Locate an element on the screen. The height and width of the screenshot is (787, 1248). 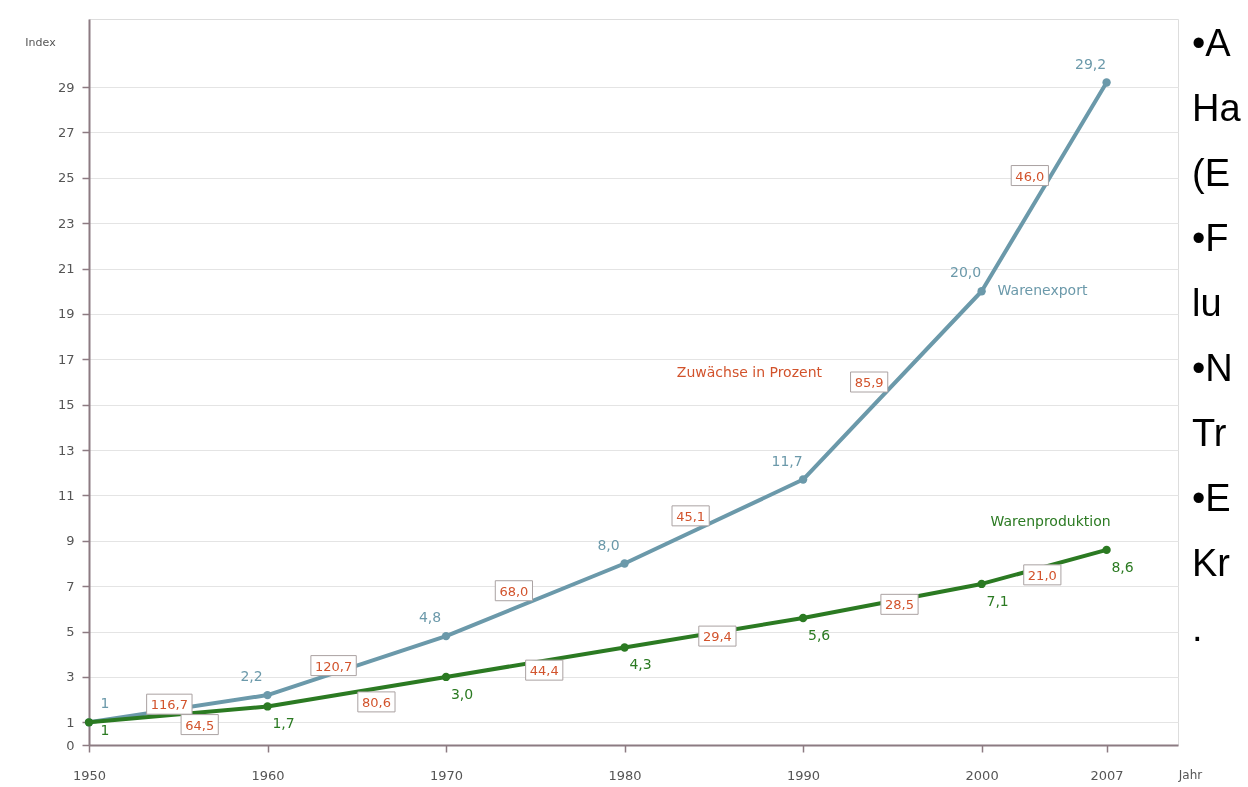
data-label: 29,2 is located at coordinates (1091, 63).